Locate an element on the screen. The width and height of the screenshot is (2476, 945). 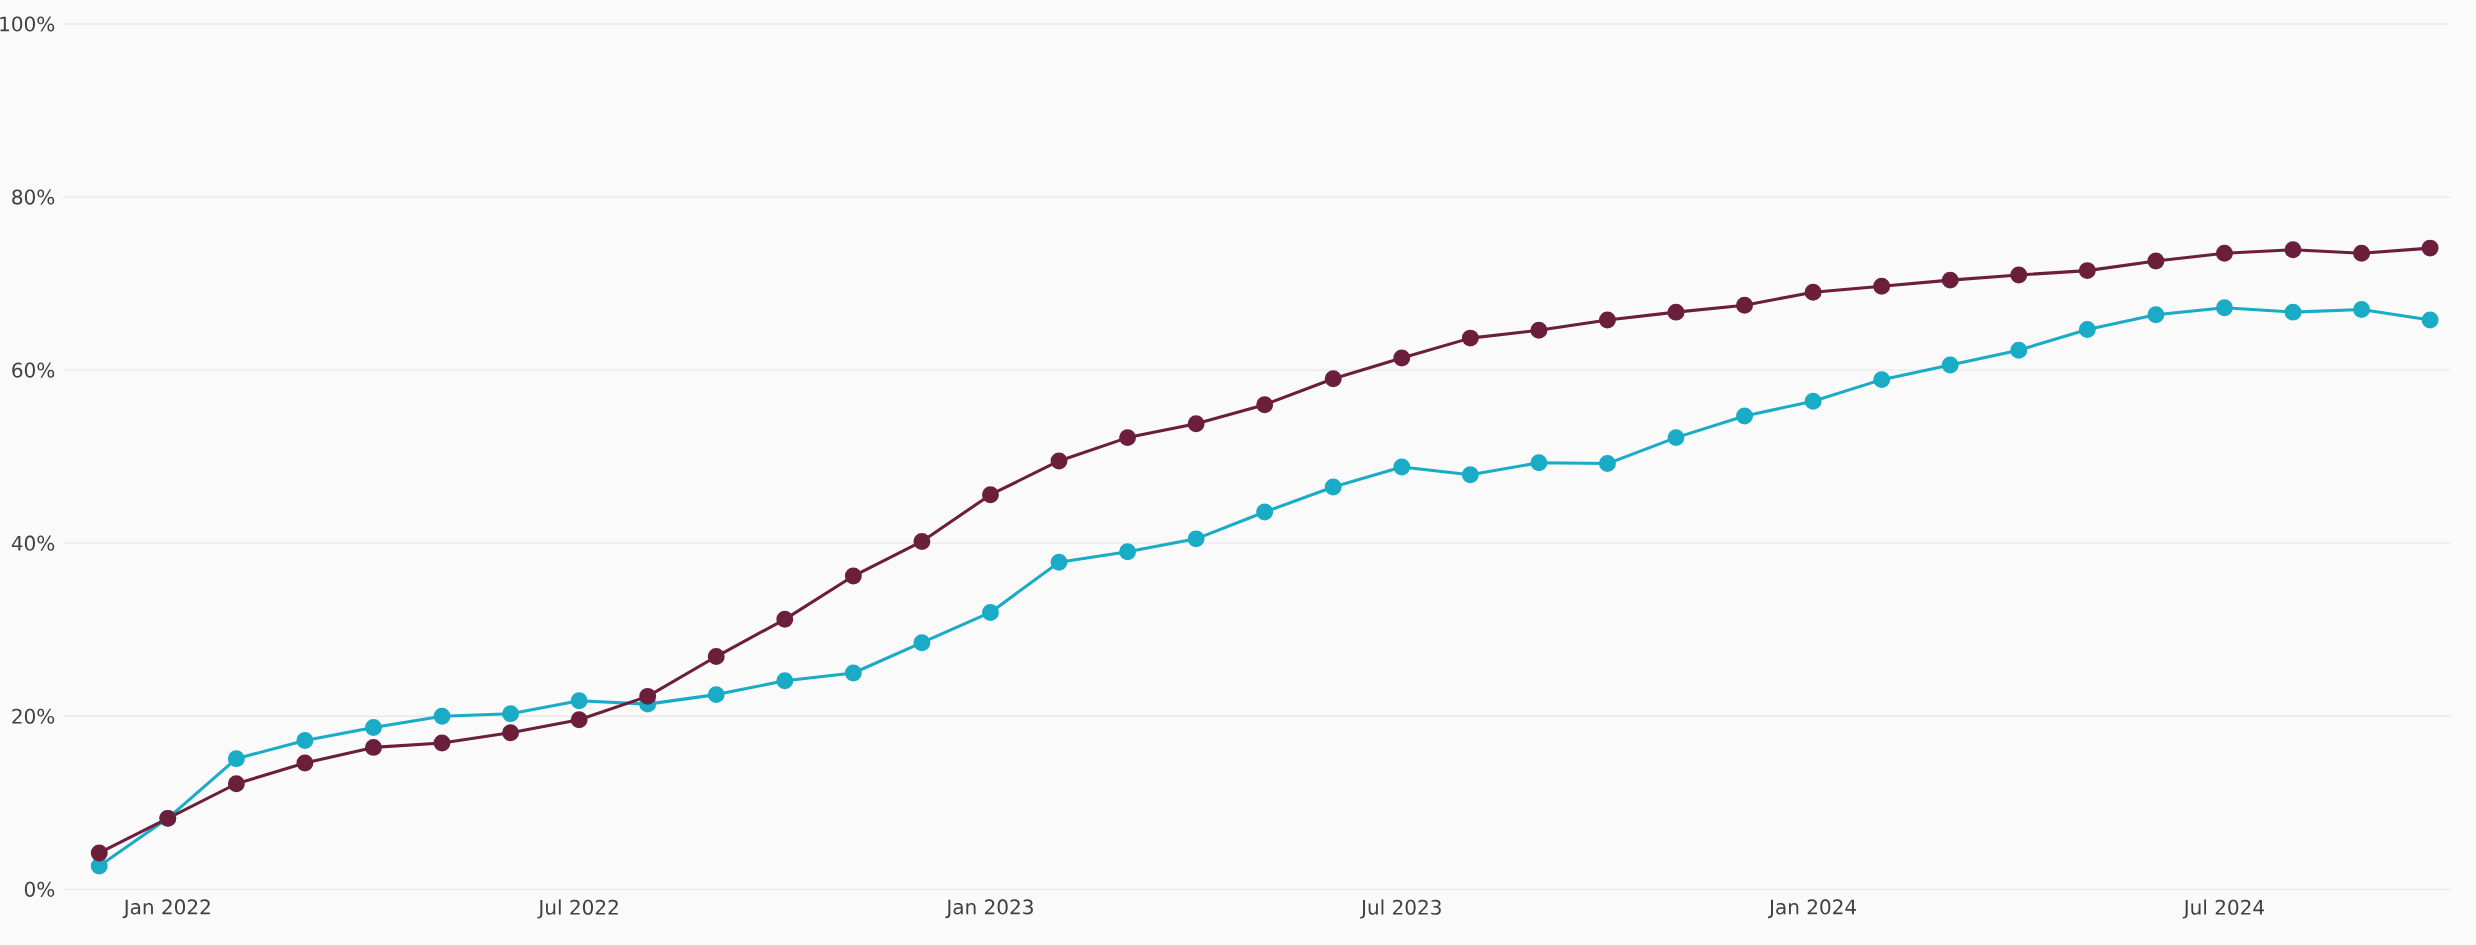
x-tick-label: Jan 2022 is located at coordinates (166, 909).